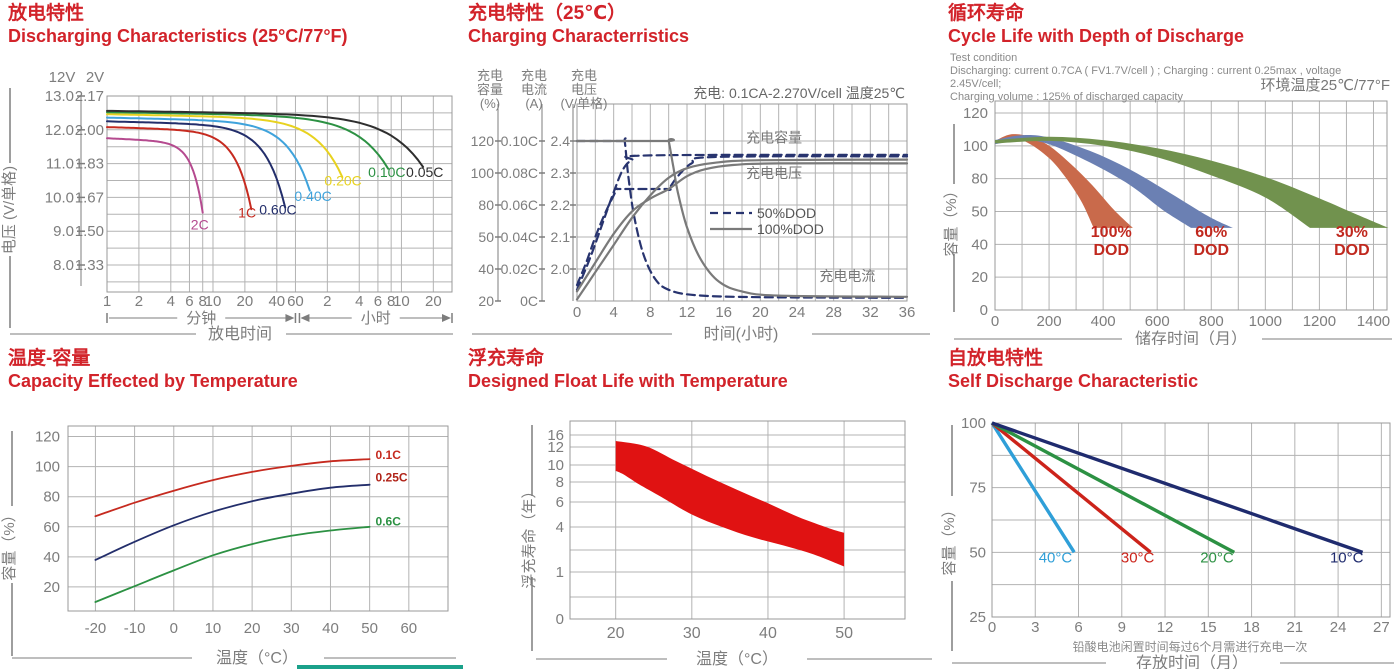  I want to click on svg-text: 800, so click(1211, 321).